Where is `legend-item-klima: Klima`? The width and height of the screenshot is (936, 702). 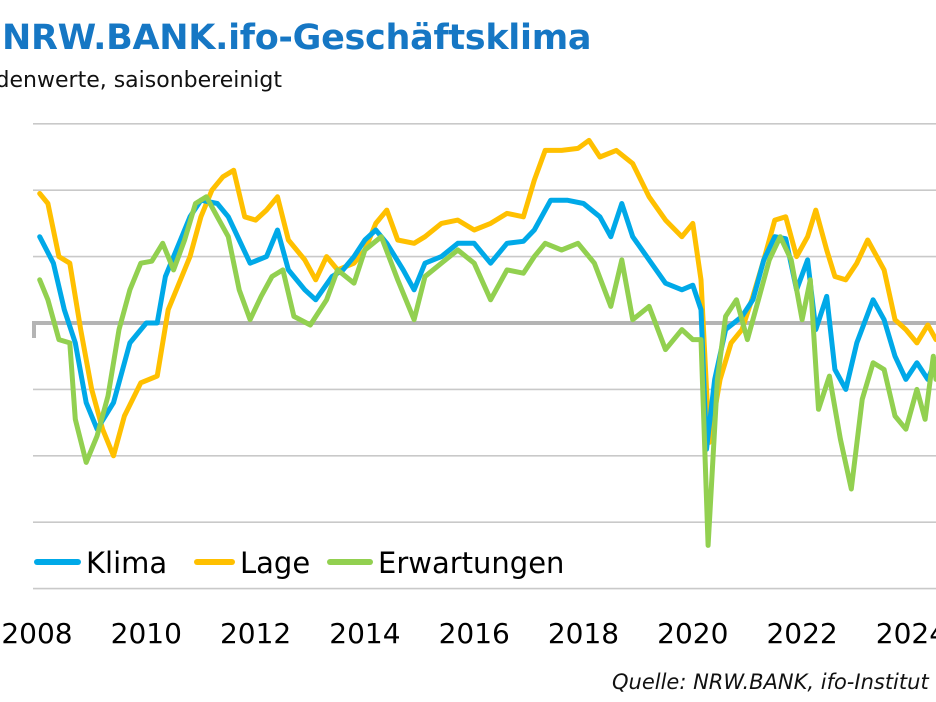 legend-item-klima: Klima is located at coordinates (100, 563).